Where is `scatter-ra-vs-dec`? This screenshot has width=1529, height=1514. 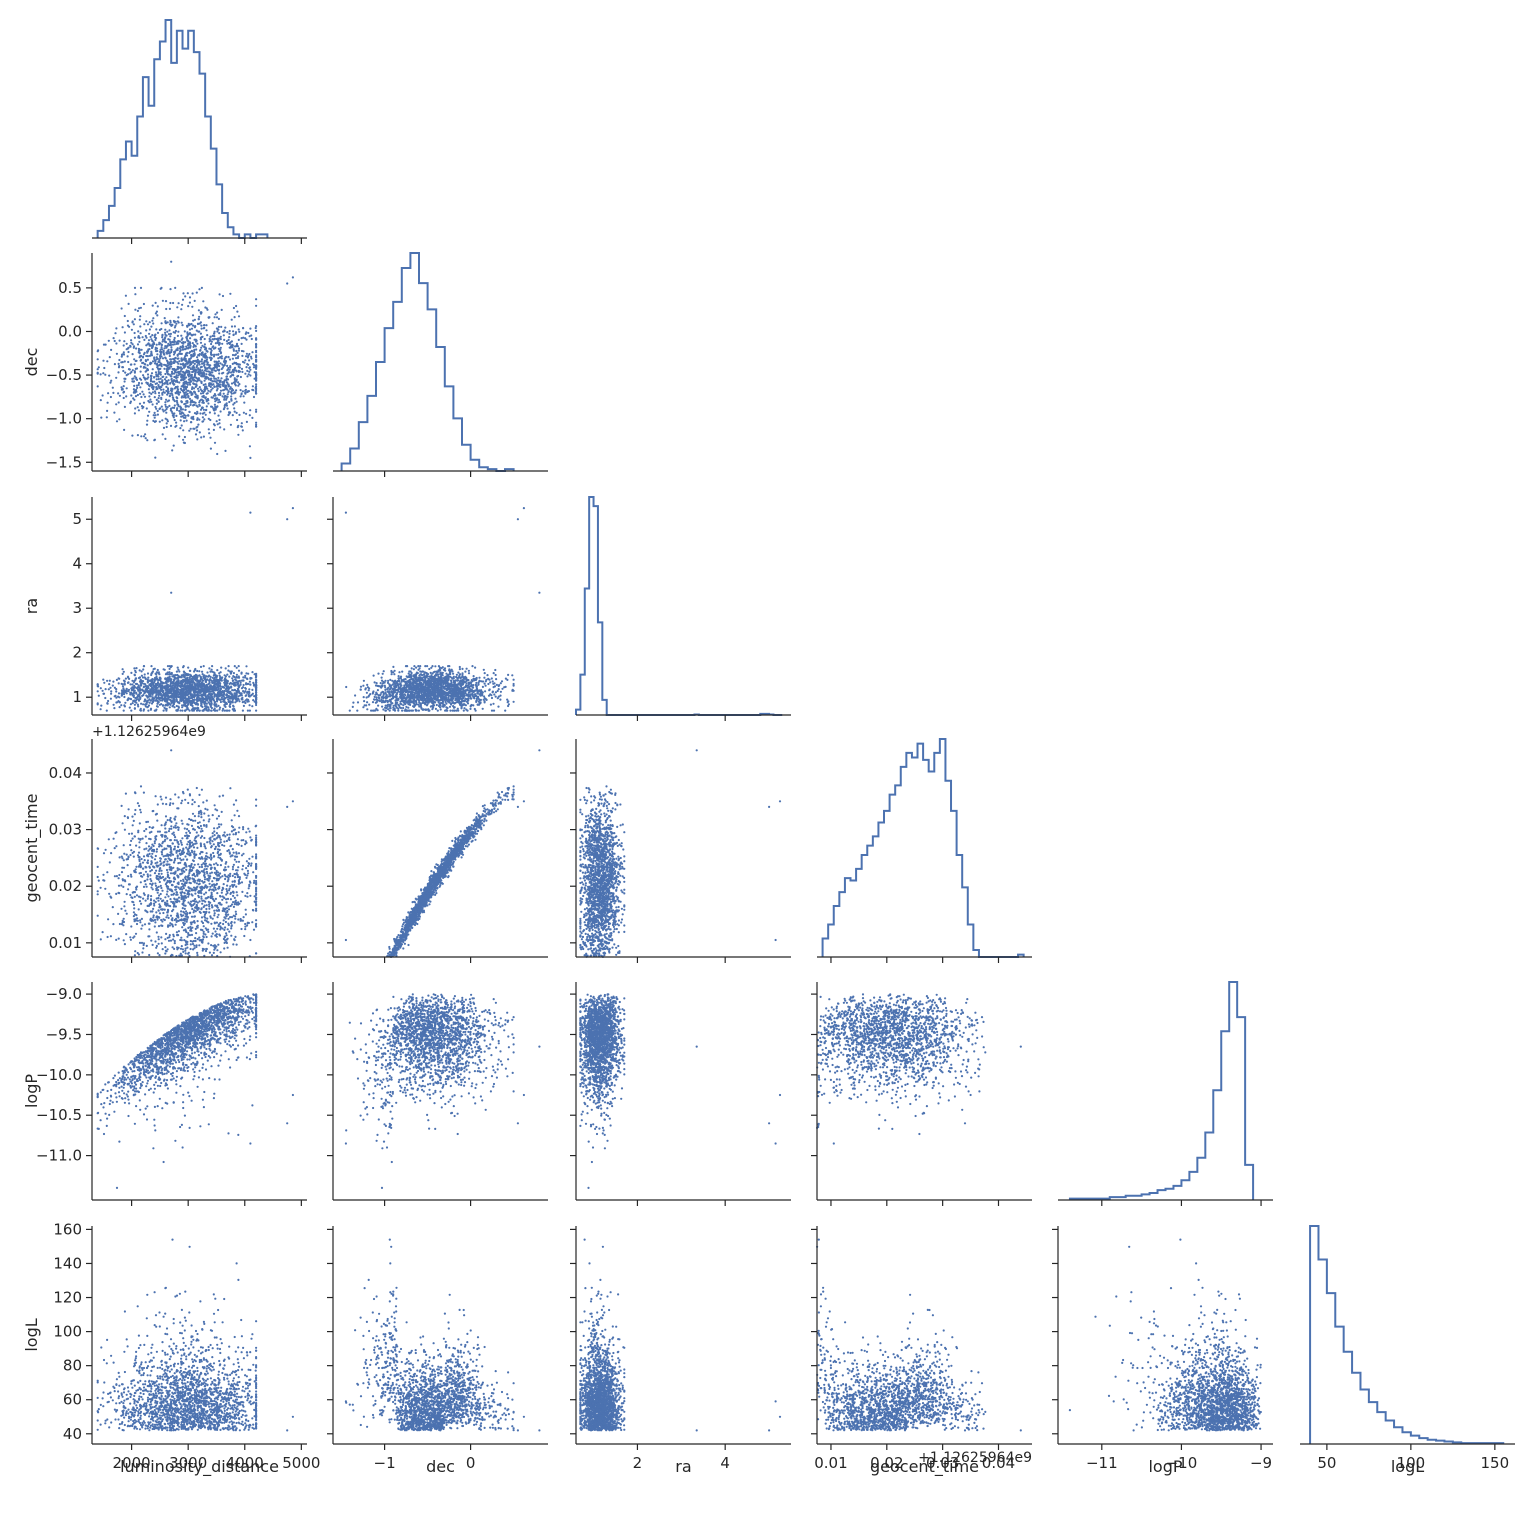 scatter-ra-vs-dec is located at coordinates (442, 609).